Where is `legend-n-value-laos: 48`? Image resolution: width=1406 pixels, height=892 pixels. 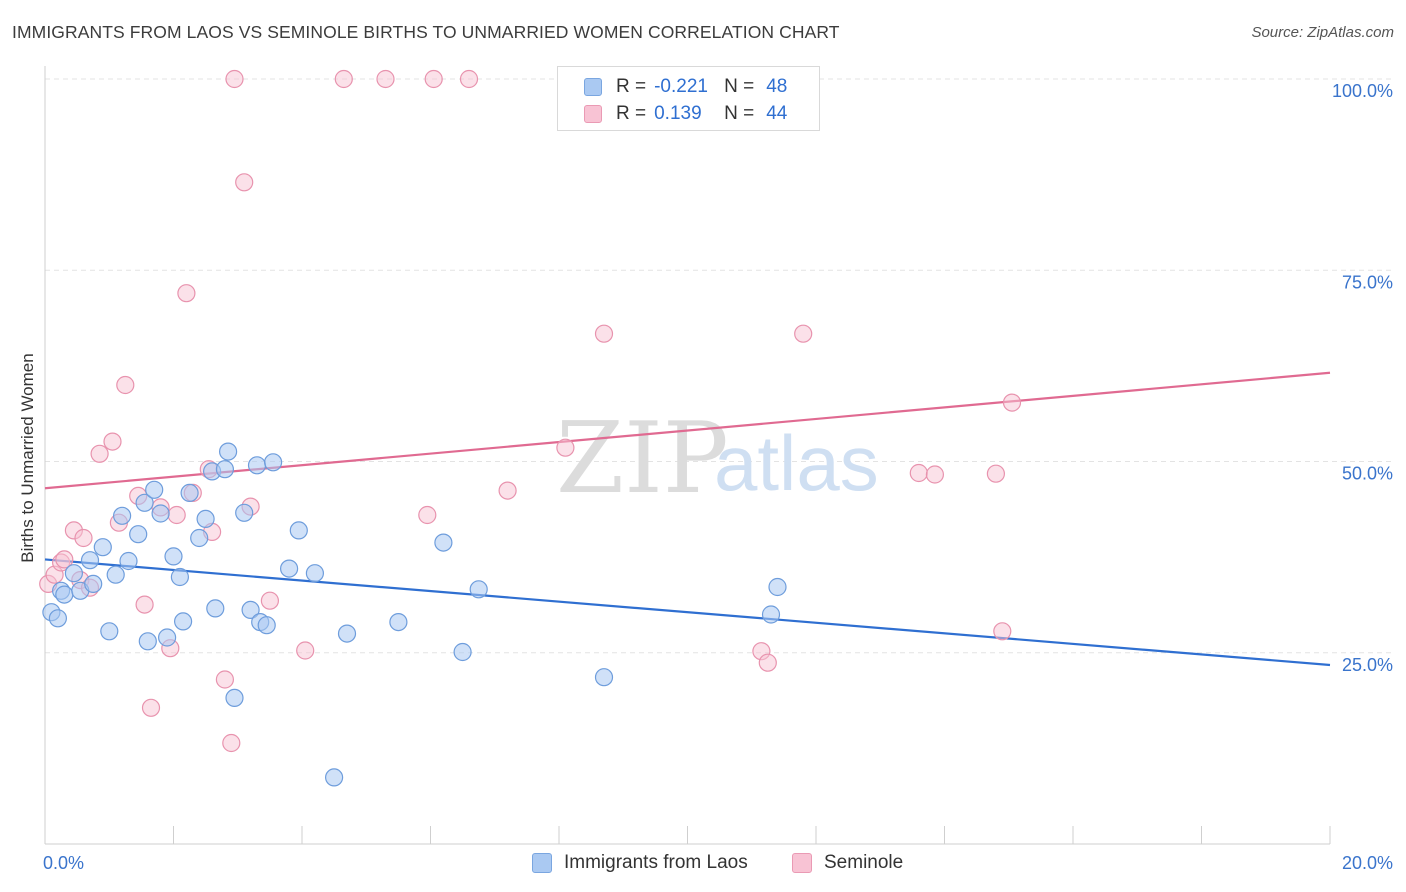 legend-n-value-laos: 48 is located at coordinates (777, 86).